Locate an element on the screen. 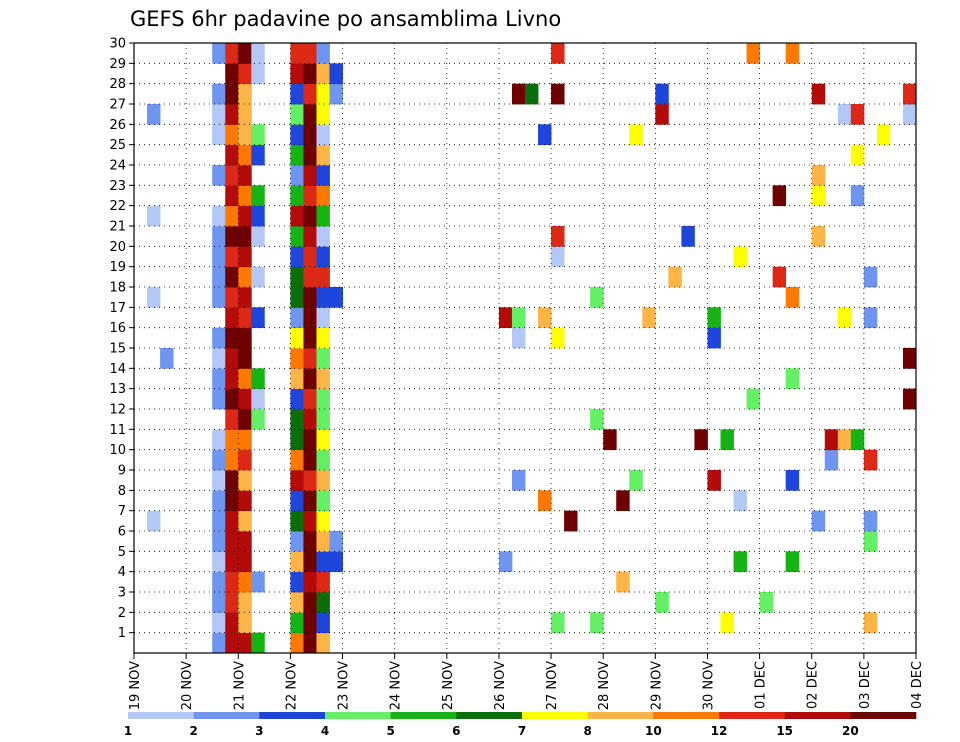  y-tick-label: 5 is located at coordinates (122, 552).